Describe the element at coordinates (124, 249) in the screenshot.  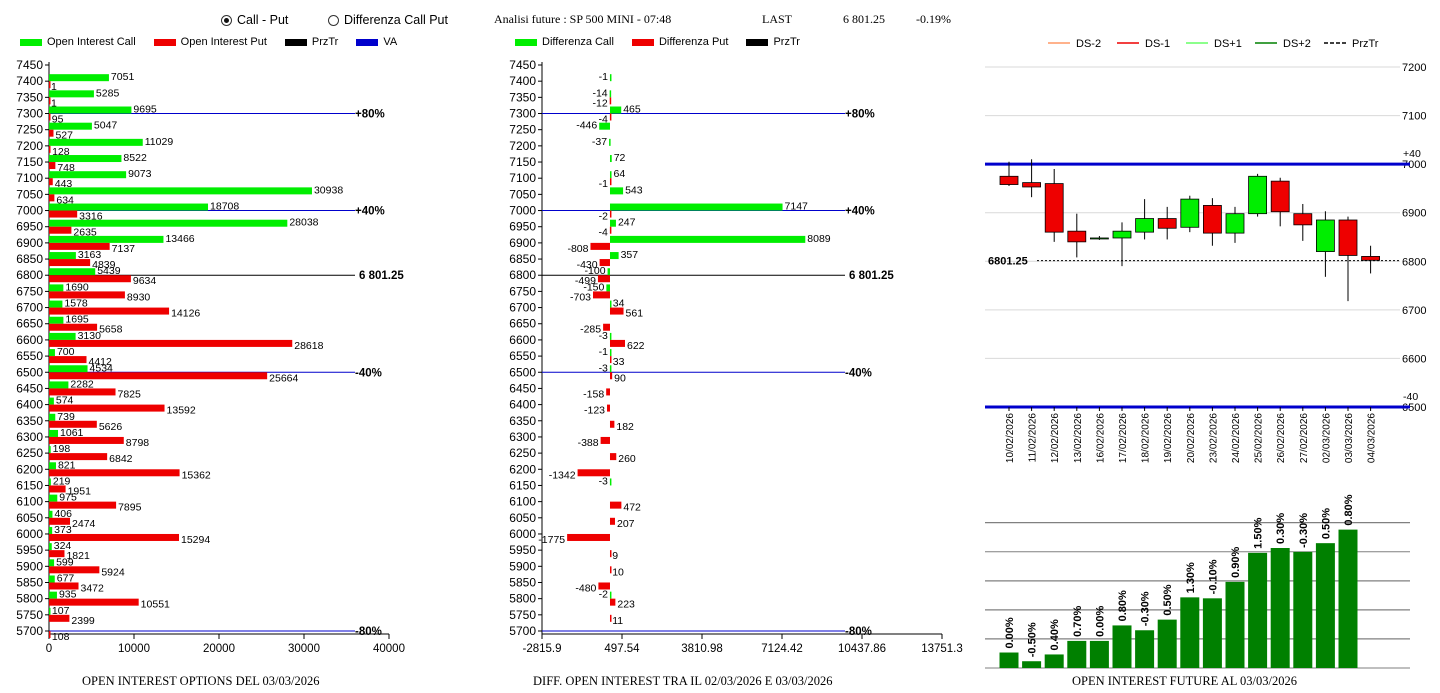
I see `bar-put-label: 7137` at that location.